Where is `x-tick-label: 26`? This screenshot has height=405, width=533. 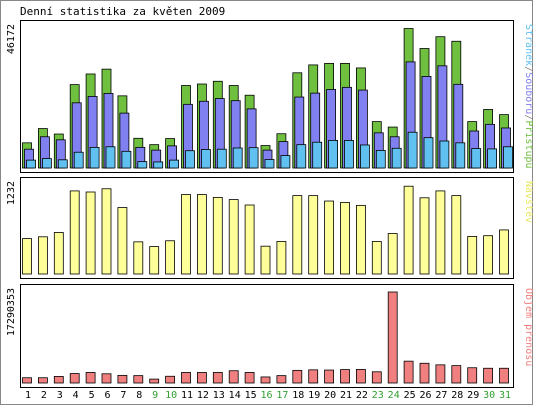 x-tick-label: 26 is located at coordinates (425, 395).